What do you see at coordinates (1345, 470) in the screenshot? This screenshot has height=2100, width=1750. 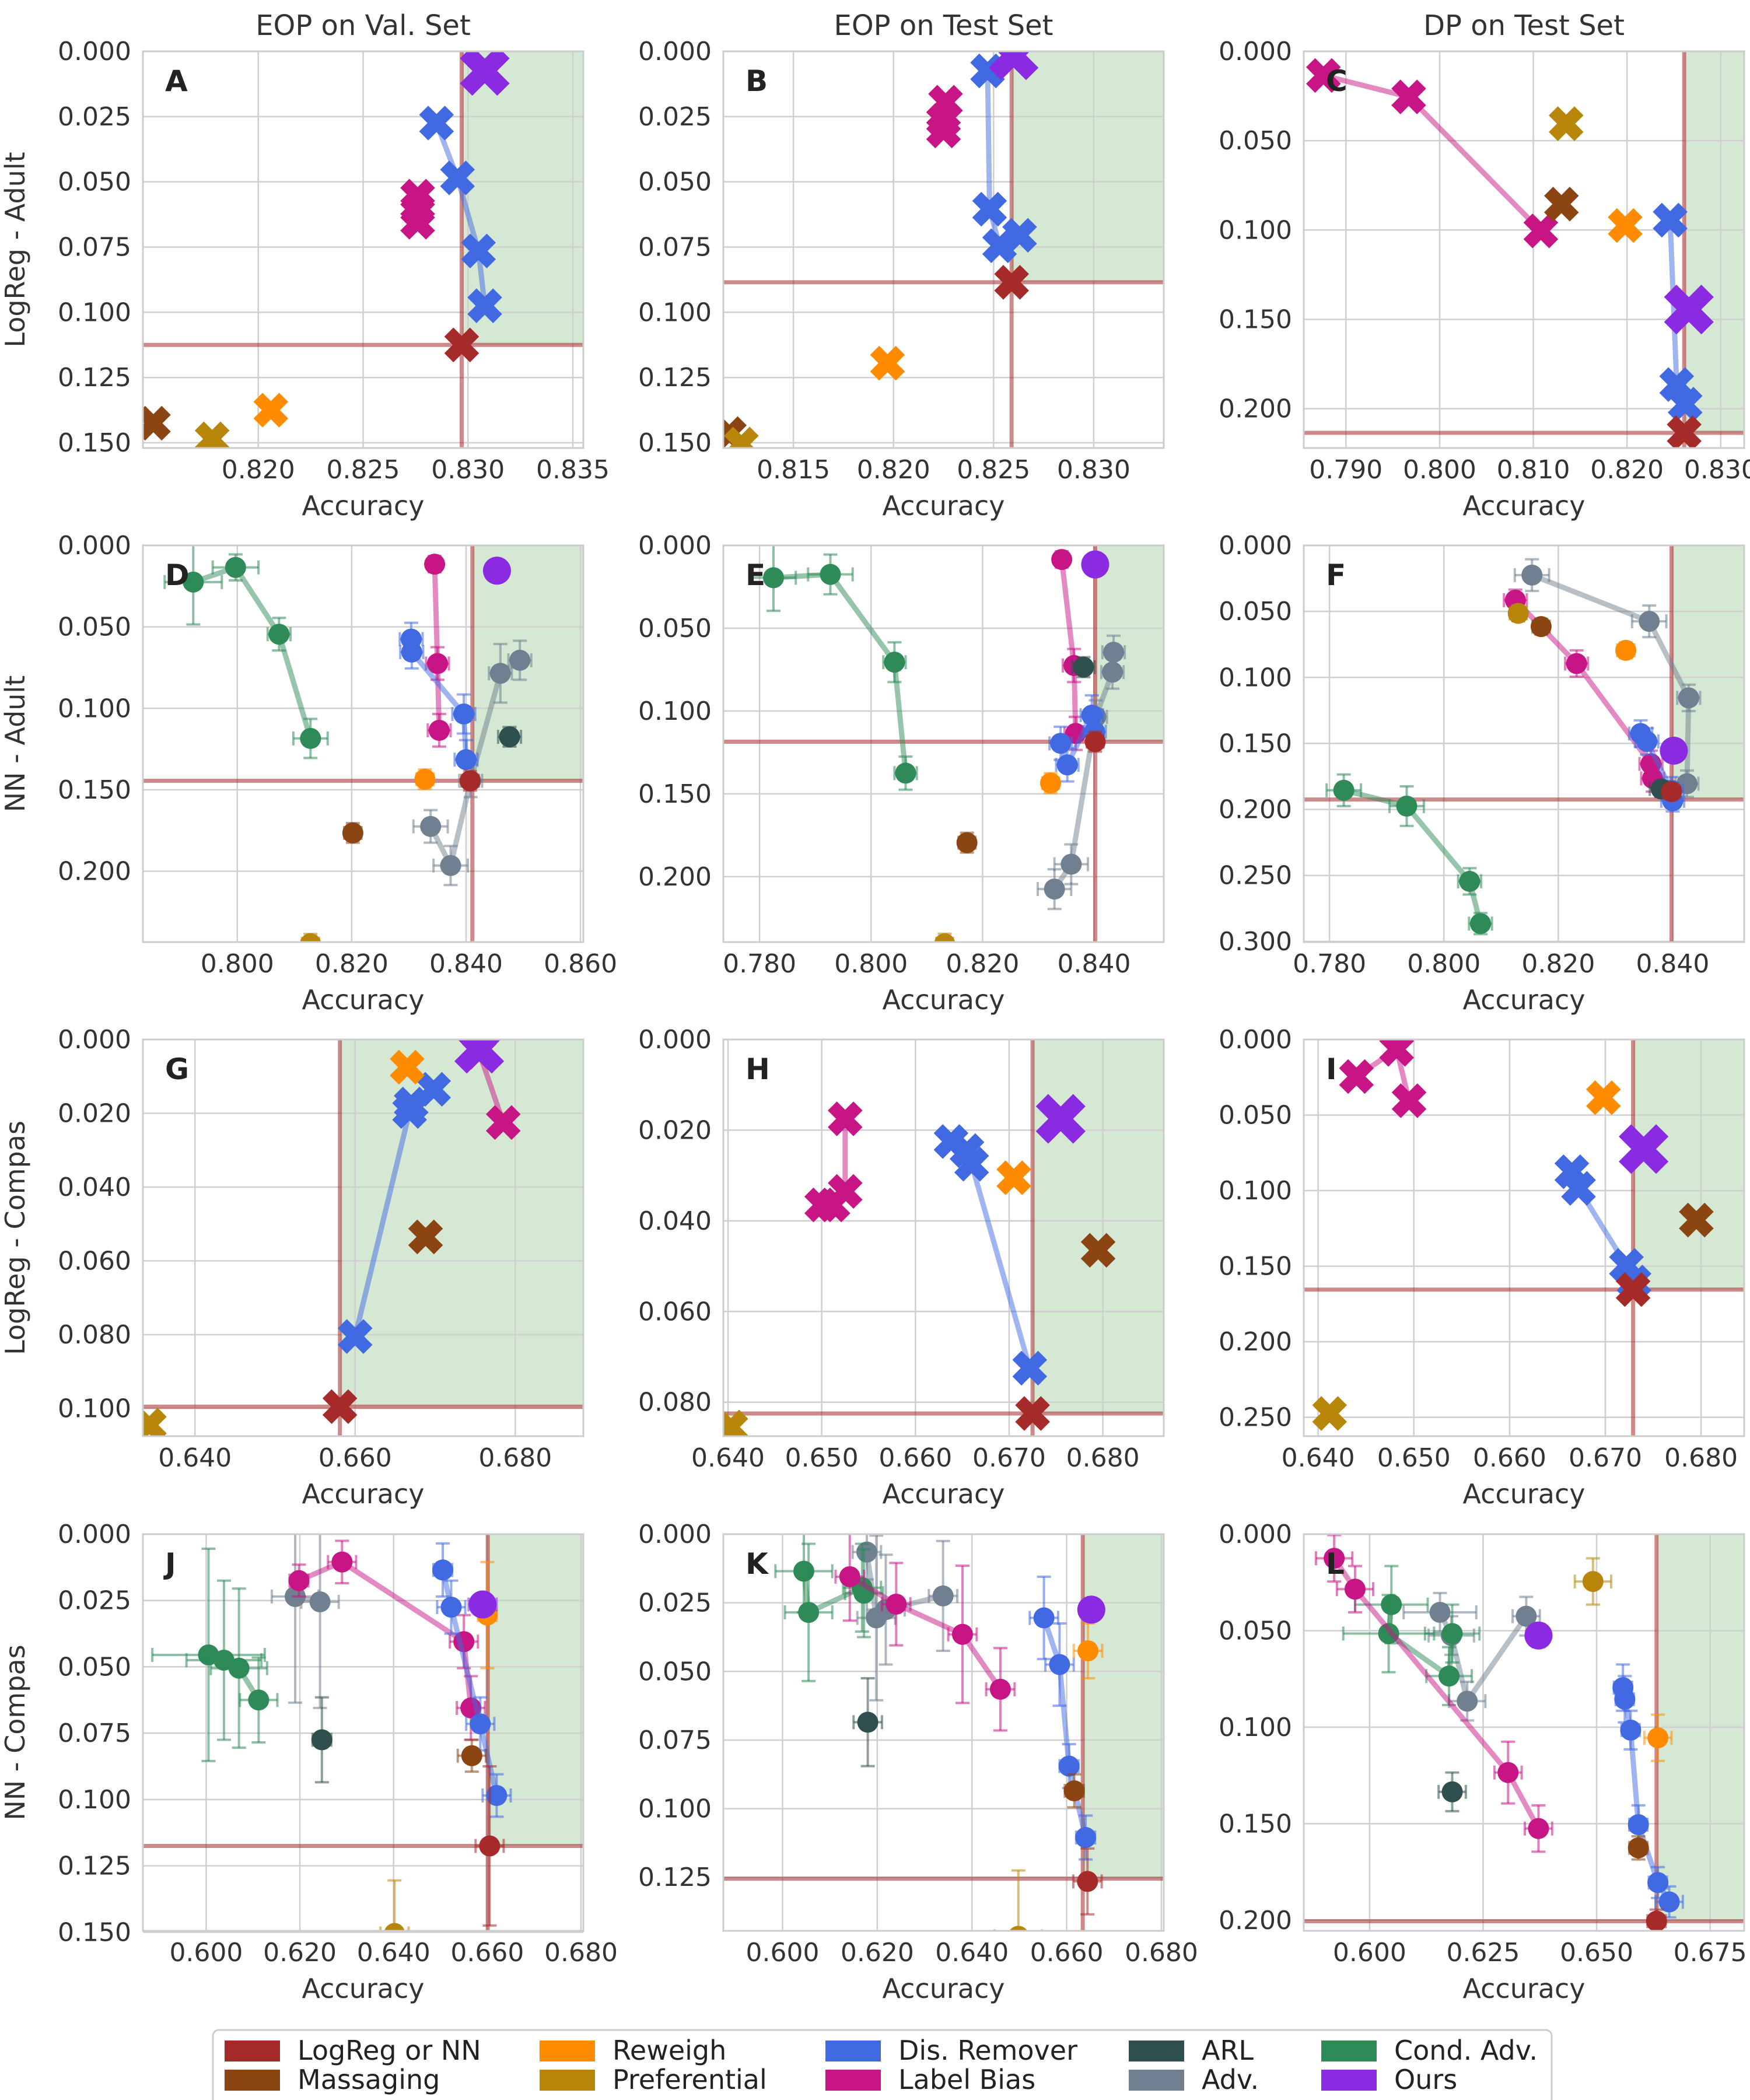 I see `x-tick-label: 0.790` at bounding box center [1345, 470].